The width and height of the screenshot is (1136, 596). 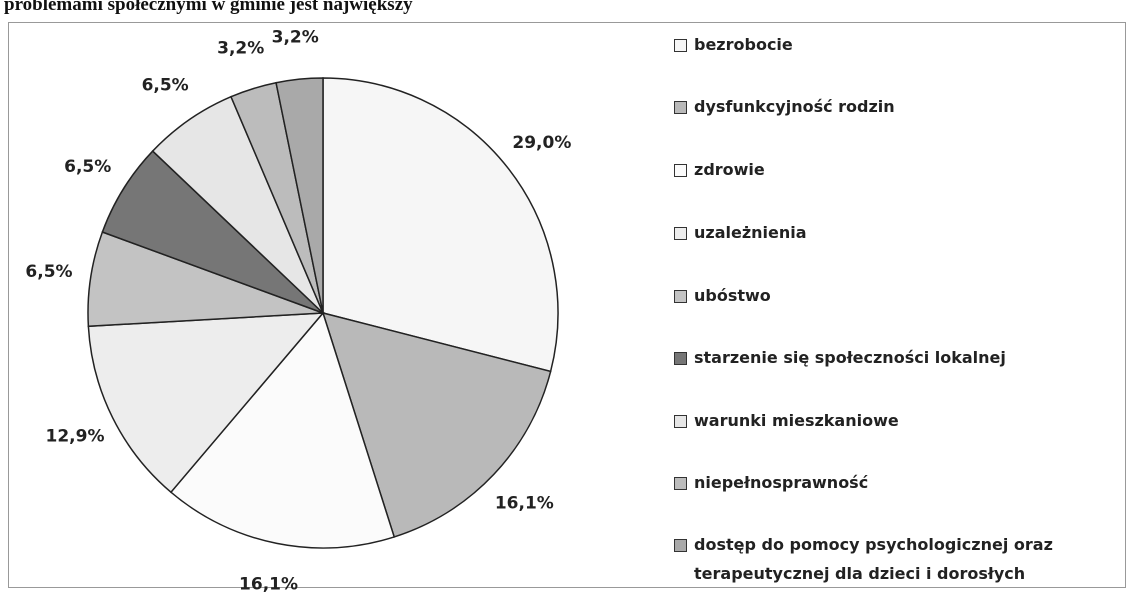 I want to click on legend-label: niepełnosprawność, so click(x=781, y=482).